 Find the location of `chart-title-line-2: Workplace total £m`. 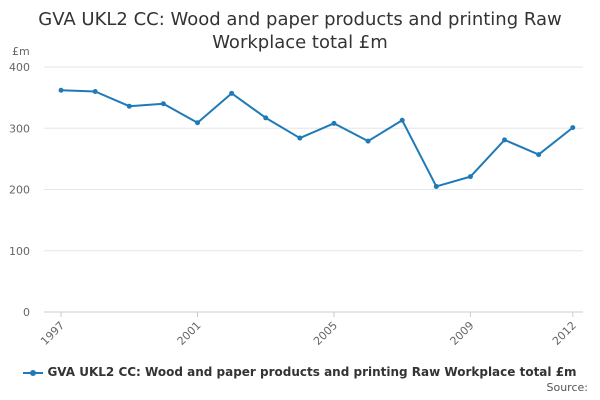

chart-title-line-2: Workplace total £m is located at coordinates (300, 42).